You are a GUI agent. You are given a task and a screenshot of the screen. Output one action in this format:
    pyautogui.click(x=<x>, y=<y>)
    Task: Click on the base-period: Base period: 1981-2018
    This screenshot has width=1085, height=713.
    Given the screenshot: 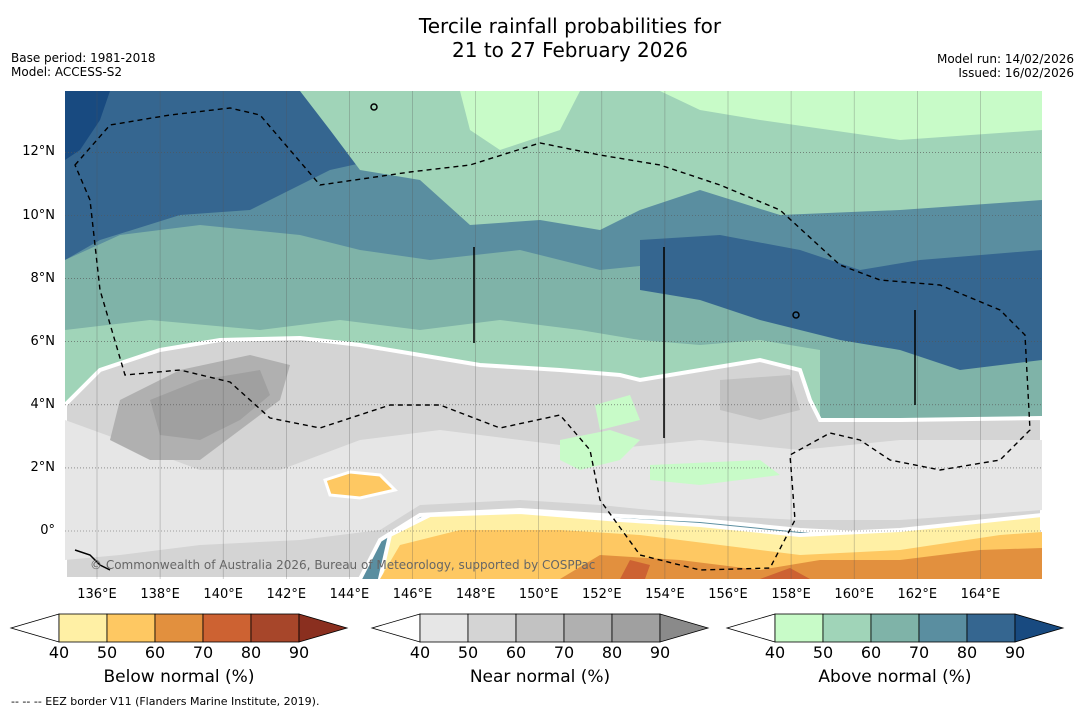 What is the action you would take?
    pyautogui.click(x=83, y=58)
    